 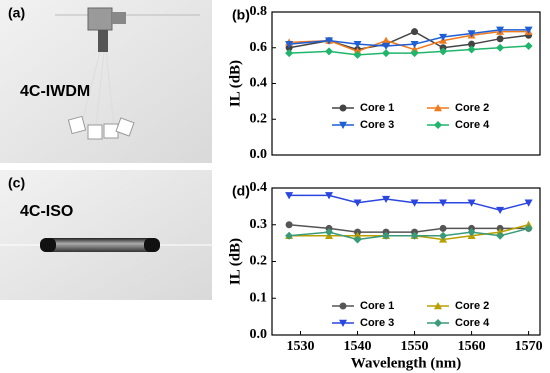 What do you see at coordinates (241, 15) in the screenshot?
I see `panel-label: (b)` at bounding box center [241, 15].